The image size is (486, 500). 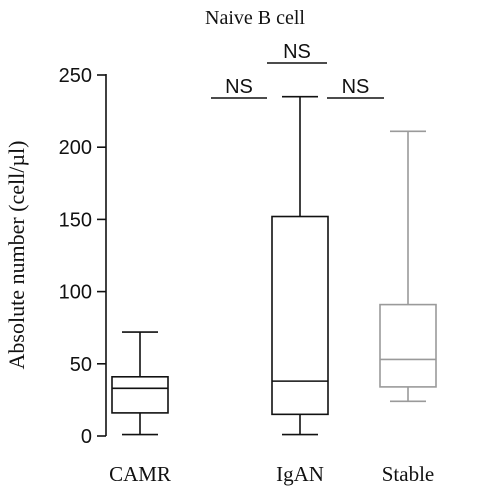 I want to click on y-tick-label: 100, so click(x=75, y=293).